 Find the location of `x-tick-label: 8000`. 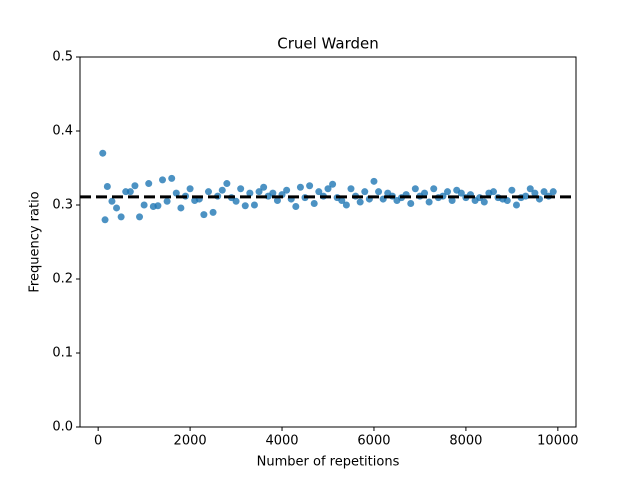

x-tick-label: 8000 is located at coordinates (465, 441).